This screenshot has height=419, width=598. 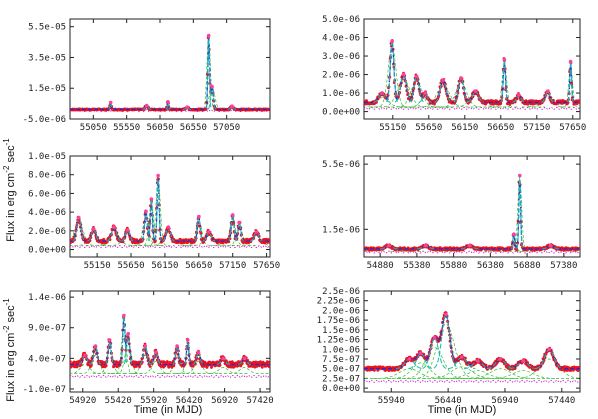 What do you see at coordinates (341, 331) in the screenshot?
I see `y-tick-label: 1.5e-06` at bounding box center [341, 331].